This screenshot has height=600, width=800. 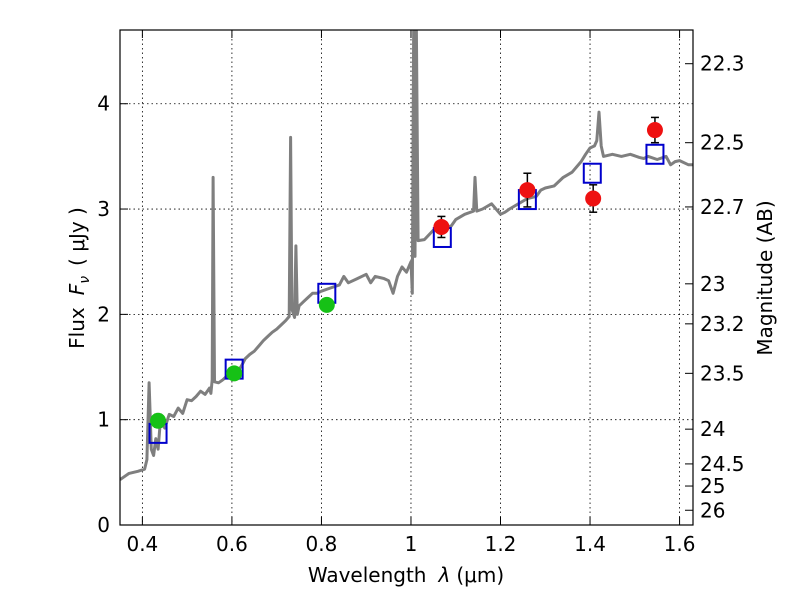 I want to click on y-tick-label: 1, so click(x=103, y=420).